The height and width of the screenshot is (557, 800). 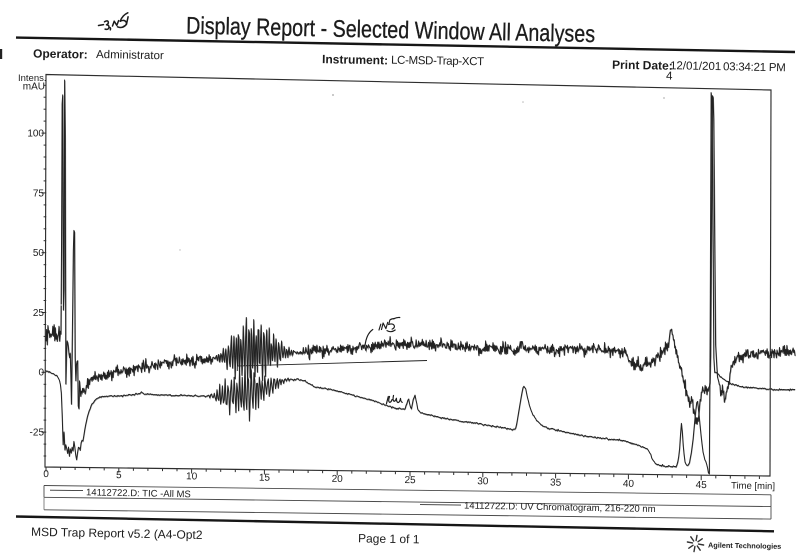 I want to click on svg-text: Page 1 of 1, so click(x=389, y=538).